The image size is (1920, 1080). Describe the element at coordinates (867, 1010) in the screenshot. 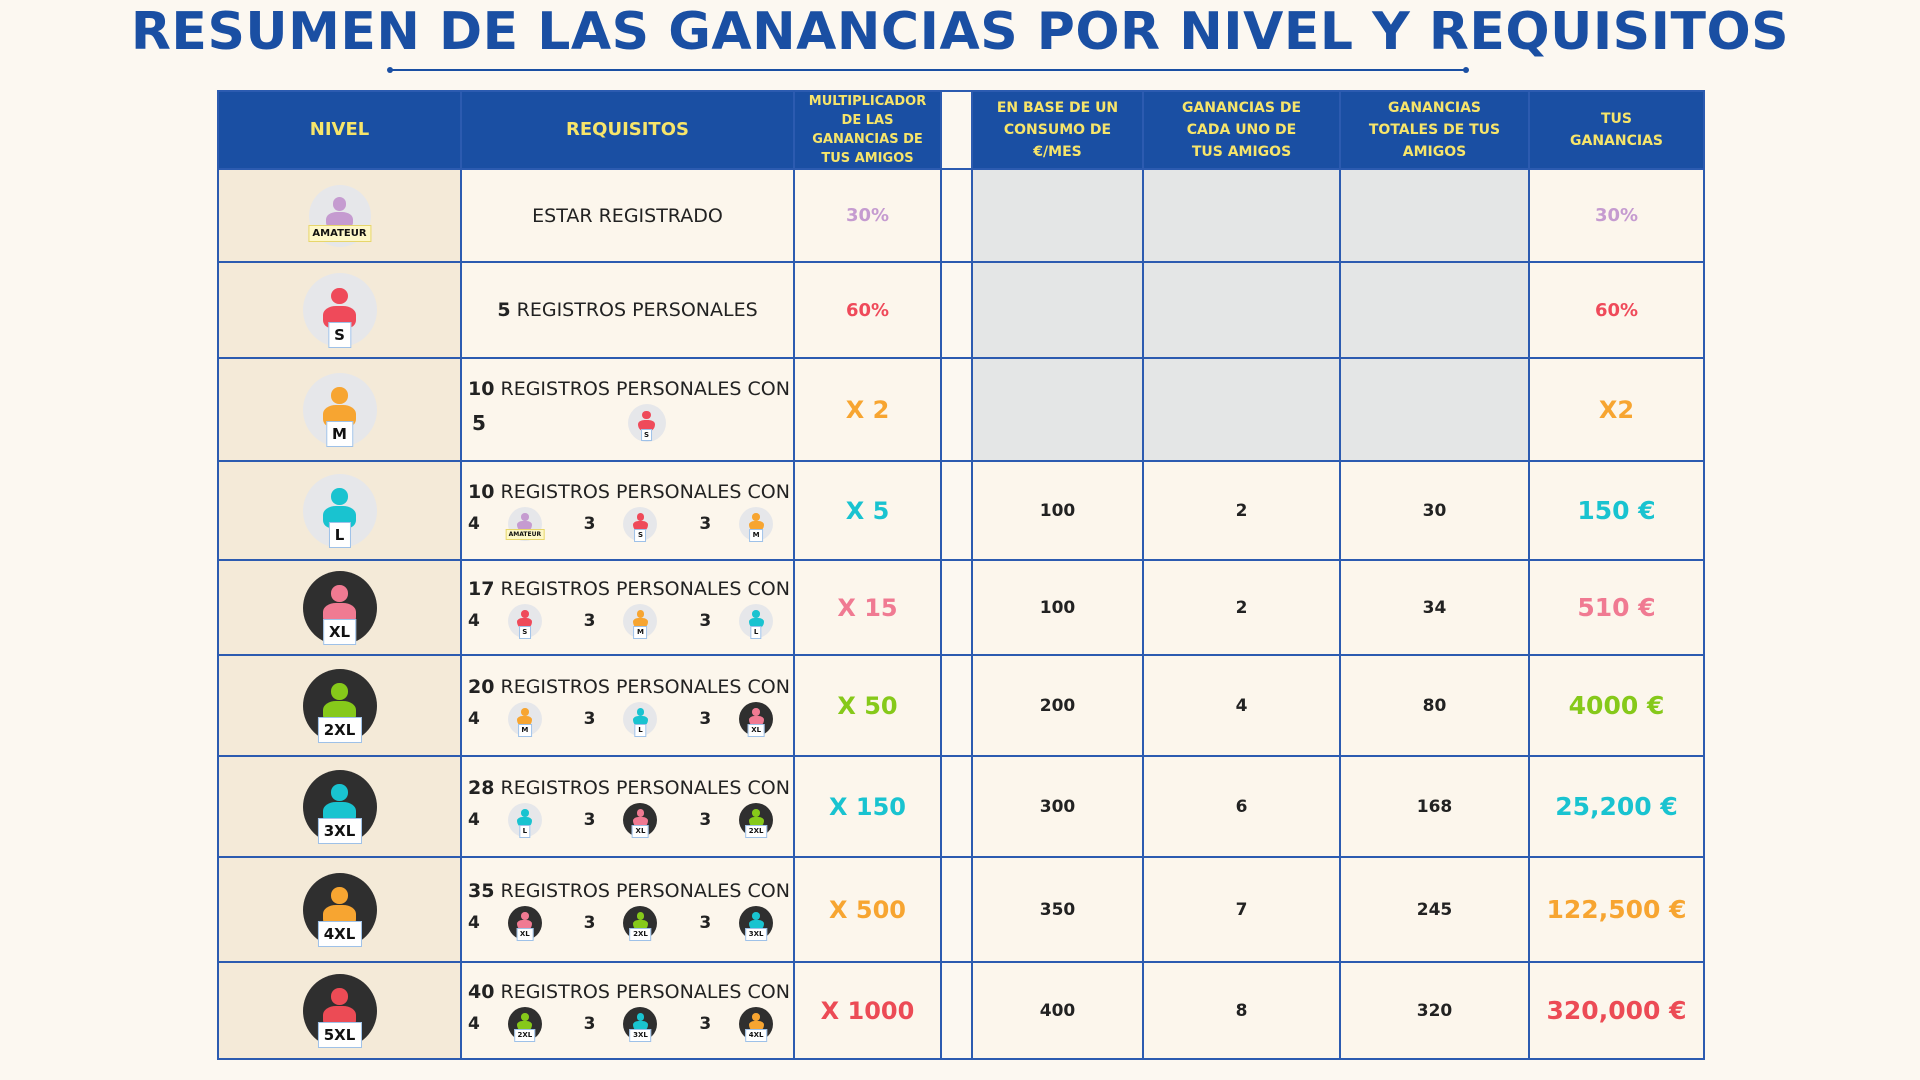

I see `multiplier-cell: X 1000` at that location.